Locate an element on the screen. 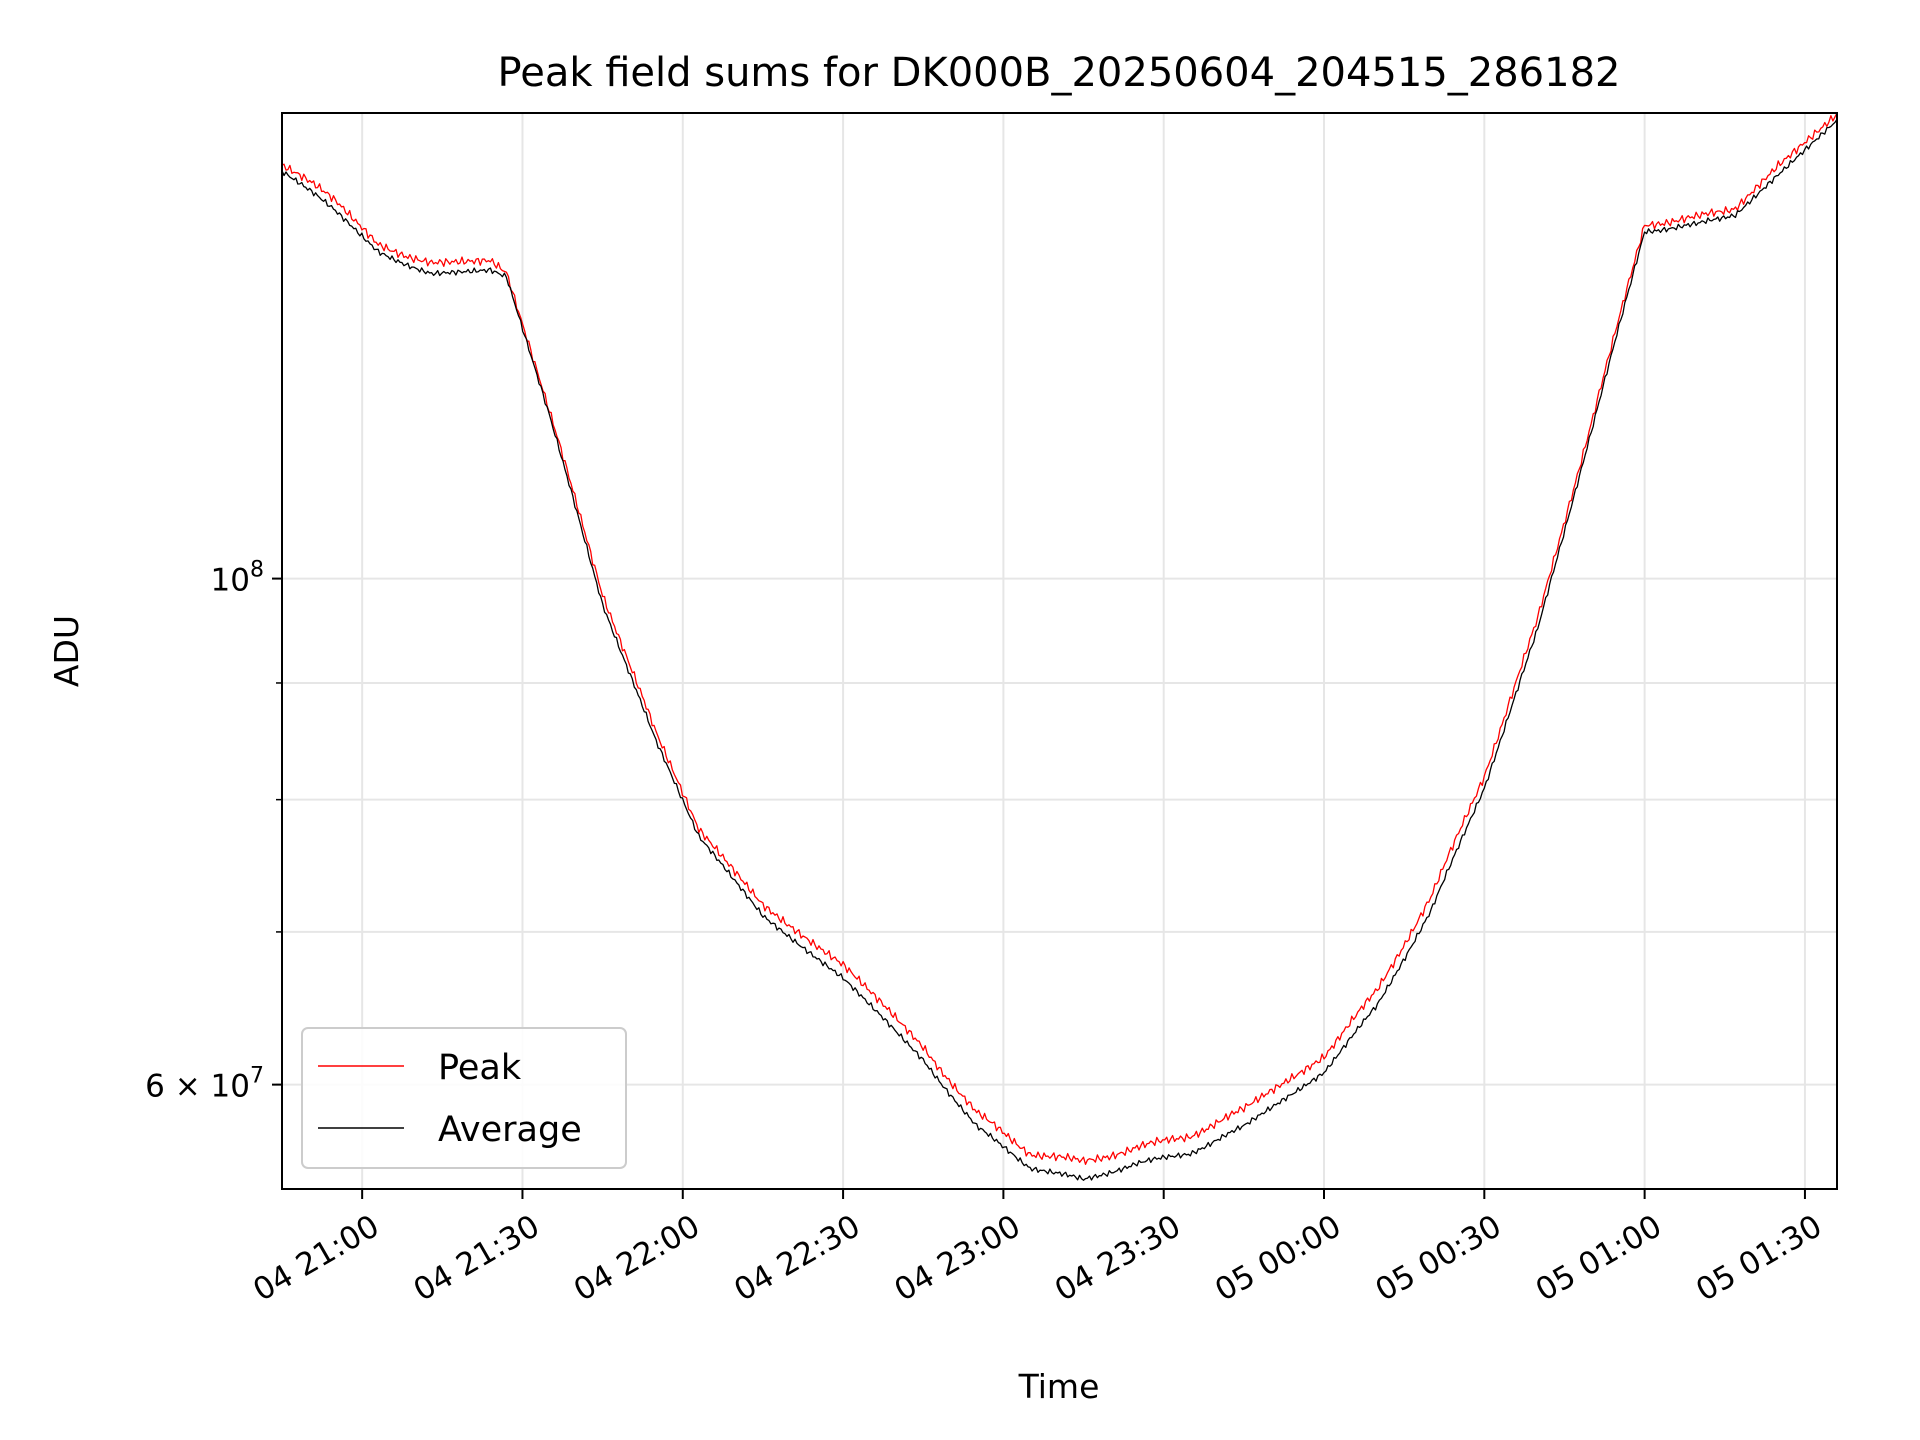  y-axis-ticks: 108 6 × 107 is located at coordinates (213, 831).